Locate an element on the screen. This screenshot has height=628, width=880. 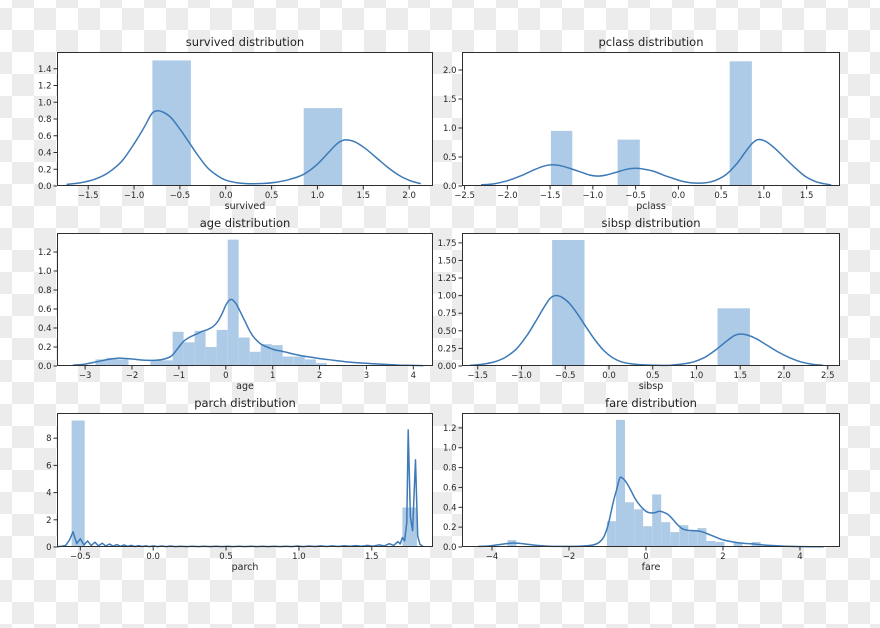
x-axis-label-pclass: pclass is located at coordinates (651, 206).